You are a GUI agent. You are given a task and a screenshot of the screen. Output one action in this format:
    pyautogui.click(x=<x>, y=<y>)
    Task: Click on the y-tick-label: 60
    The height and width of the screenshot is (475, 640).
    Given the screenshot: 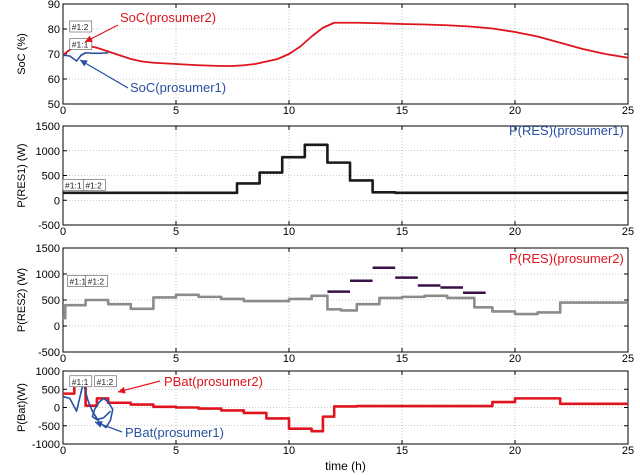 What is the action you would take?
    pyautogui.click(x=54, y=80)
    